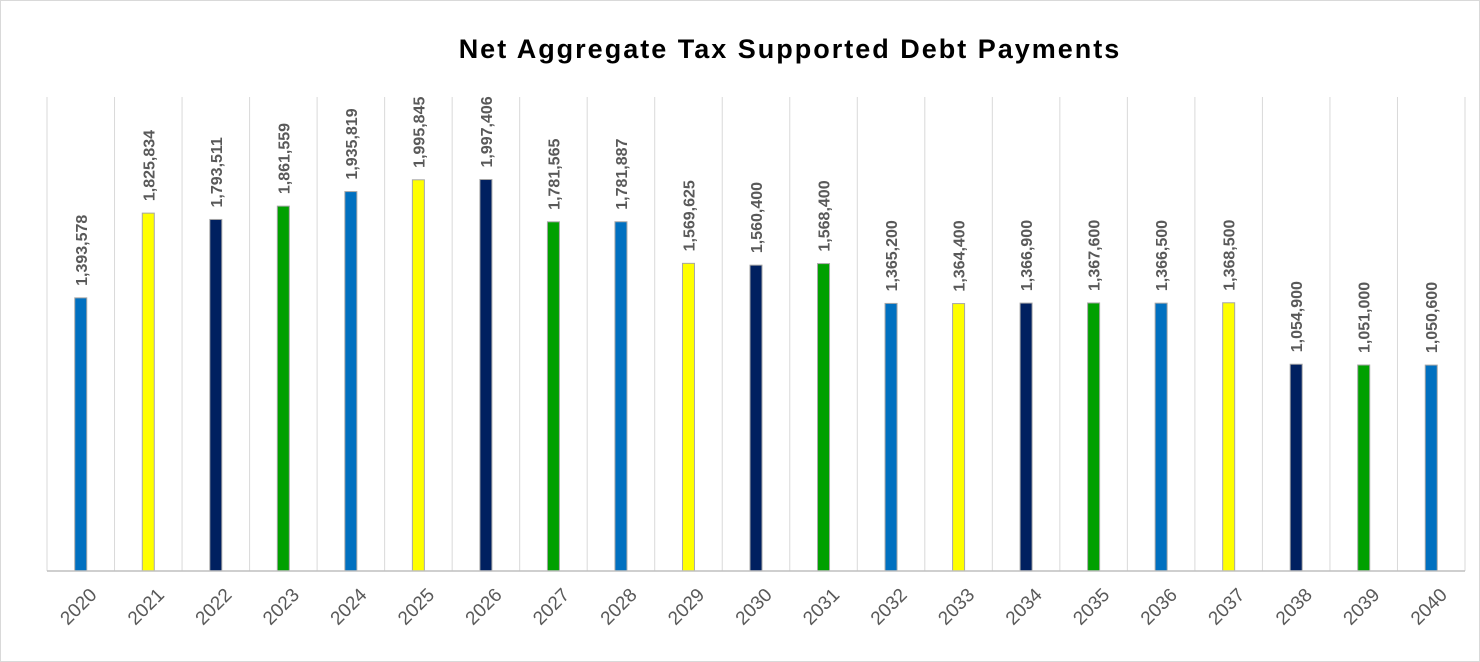  I want to click on tick-label-2036: 2036, so click(1159, 607).